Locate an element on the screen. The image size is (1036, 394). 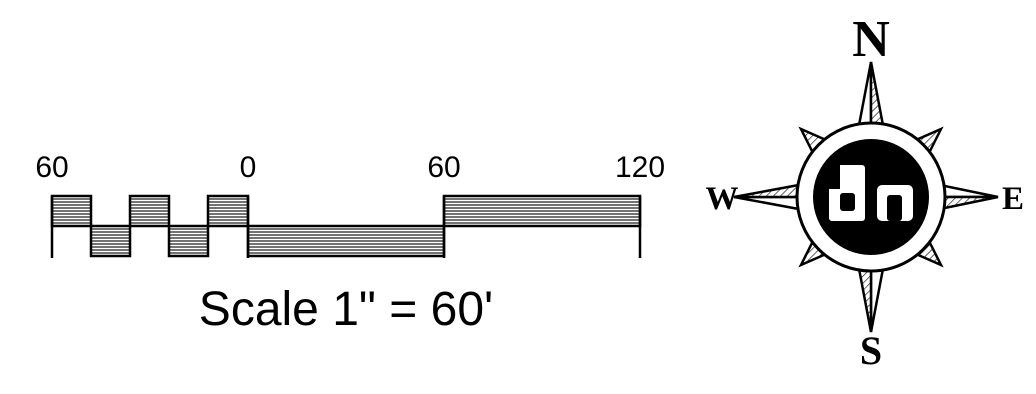
scale-tick-label-0: 0 is located at coordinates (248, 167).